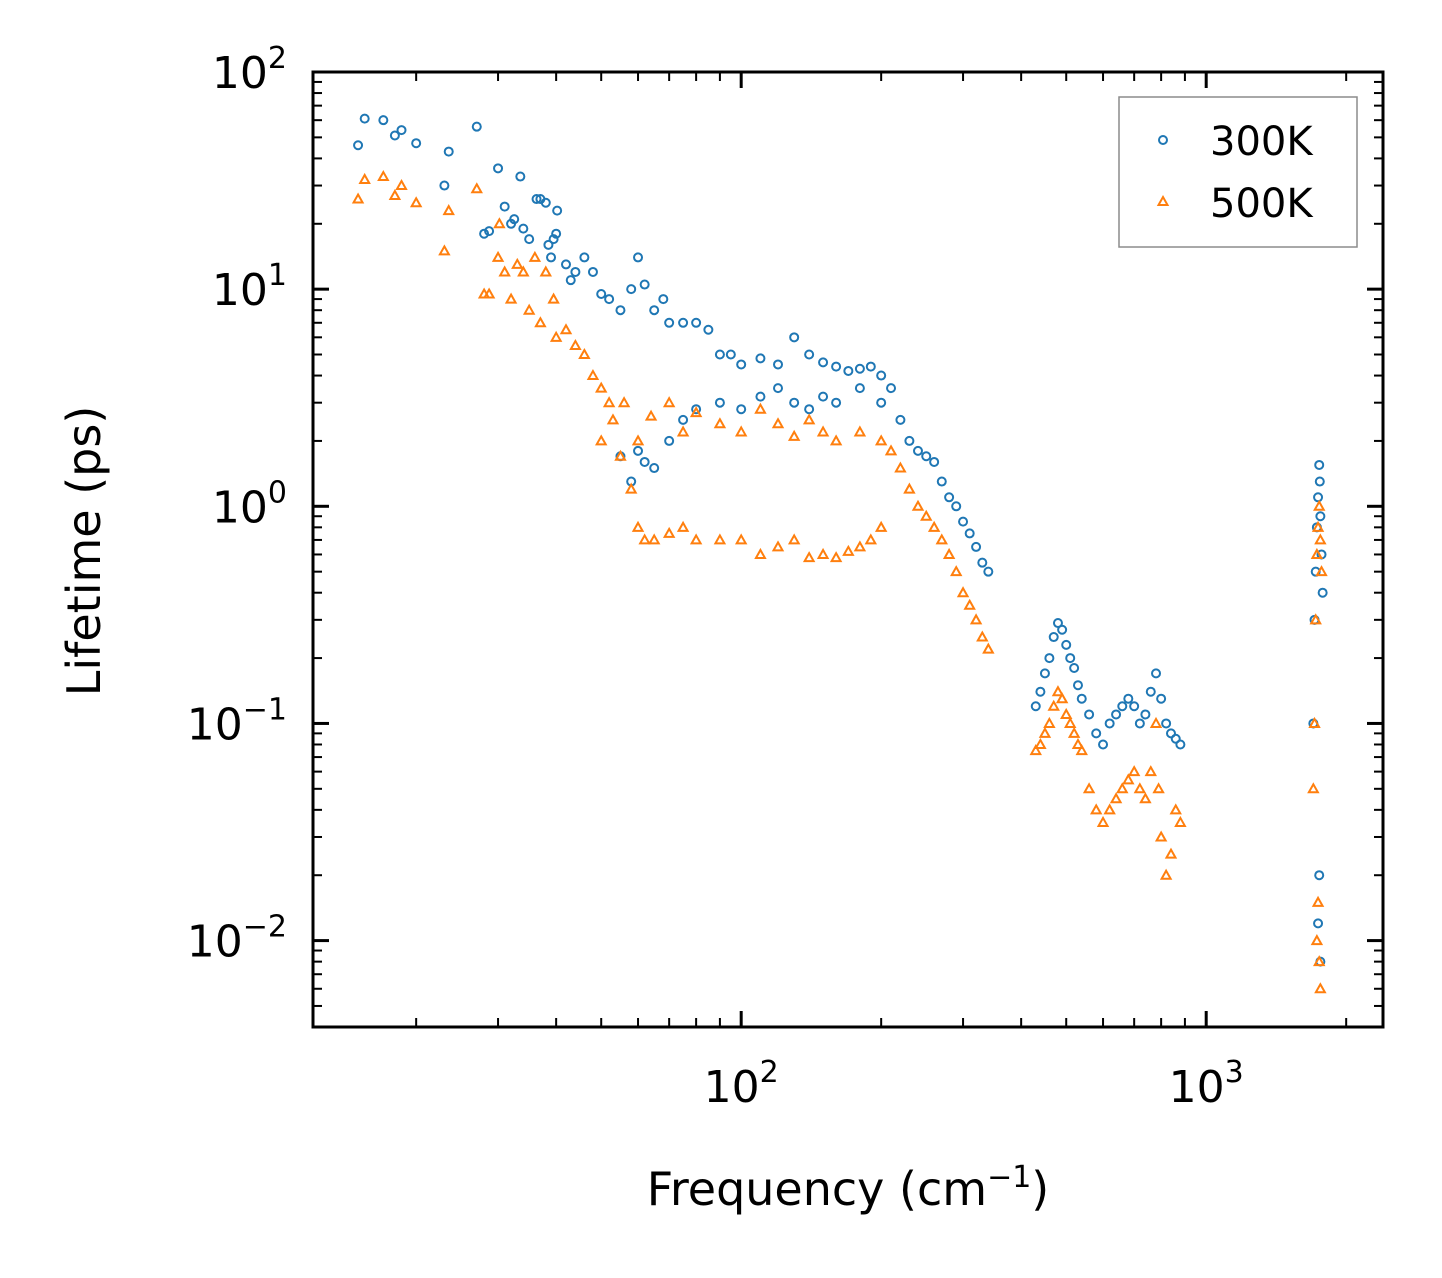 This screenshot has height=1278, width=1442. What do you see at coordinates (1163, 200) in the screenshot?
I see `legend-marker-500k` at bounding box center [1163, 200].